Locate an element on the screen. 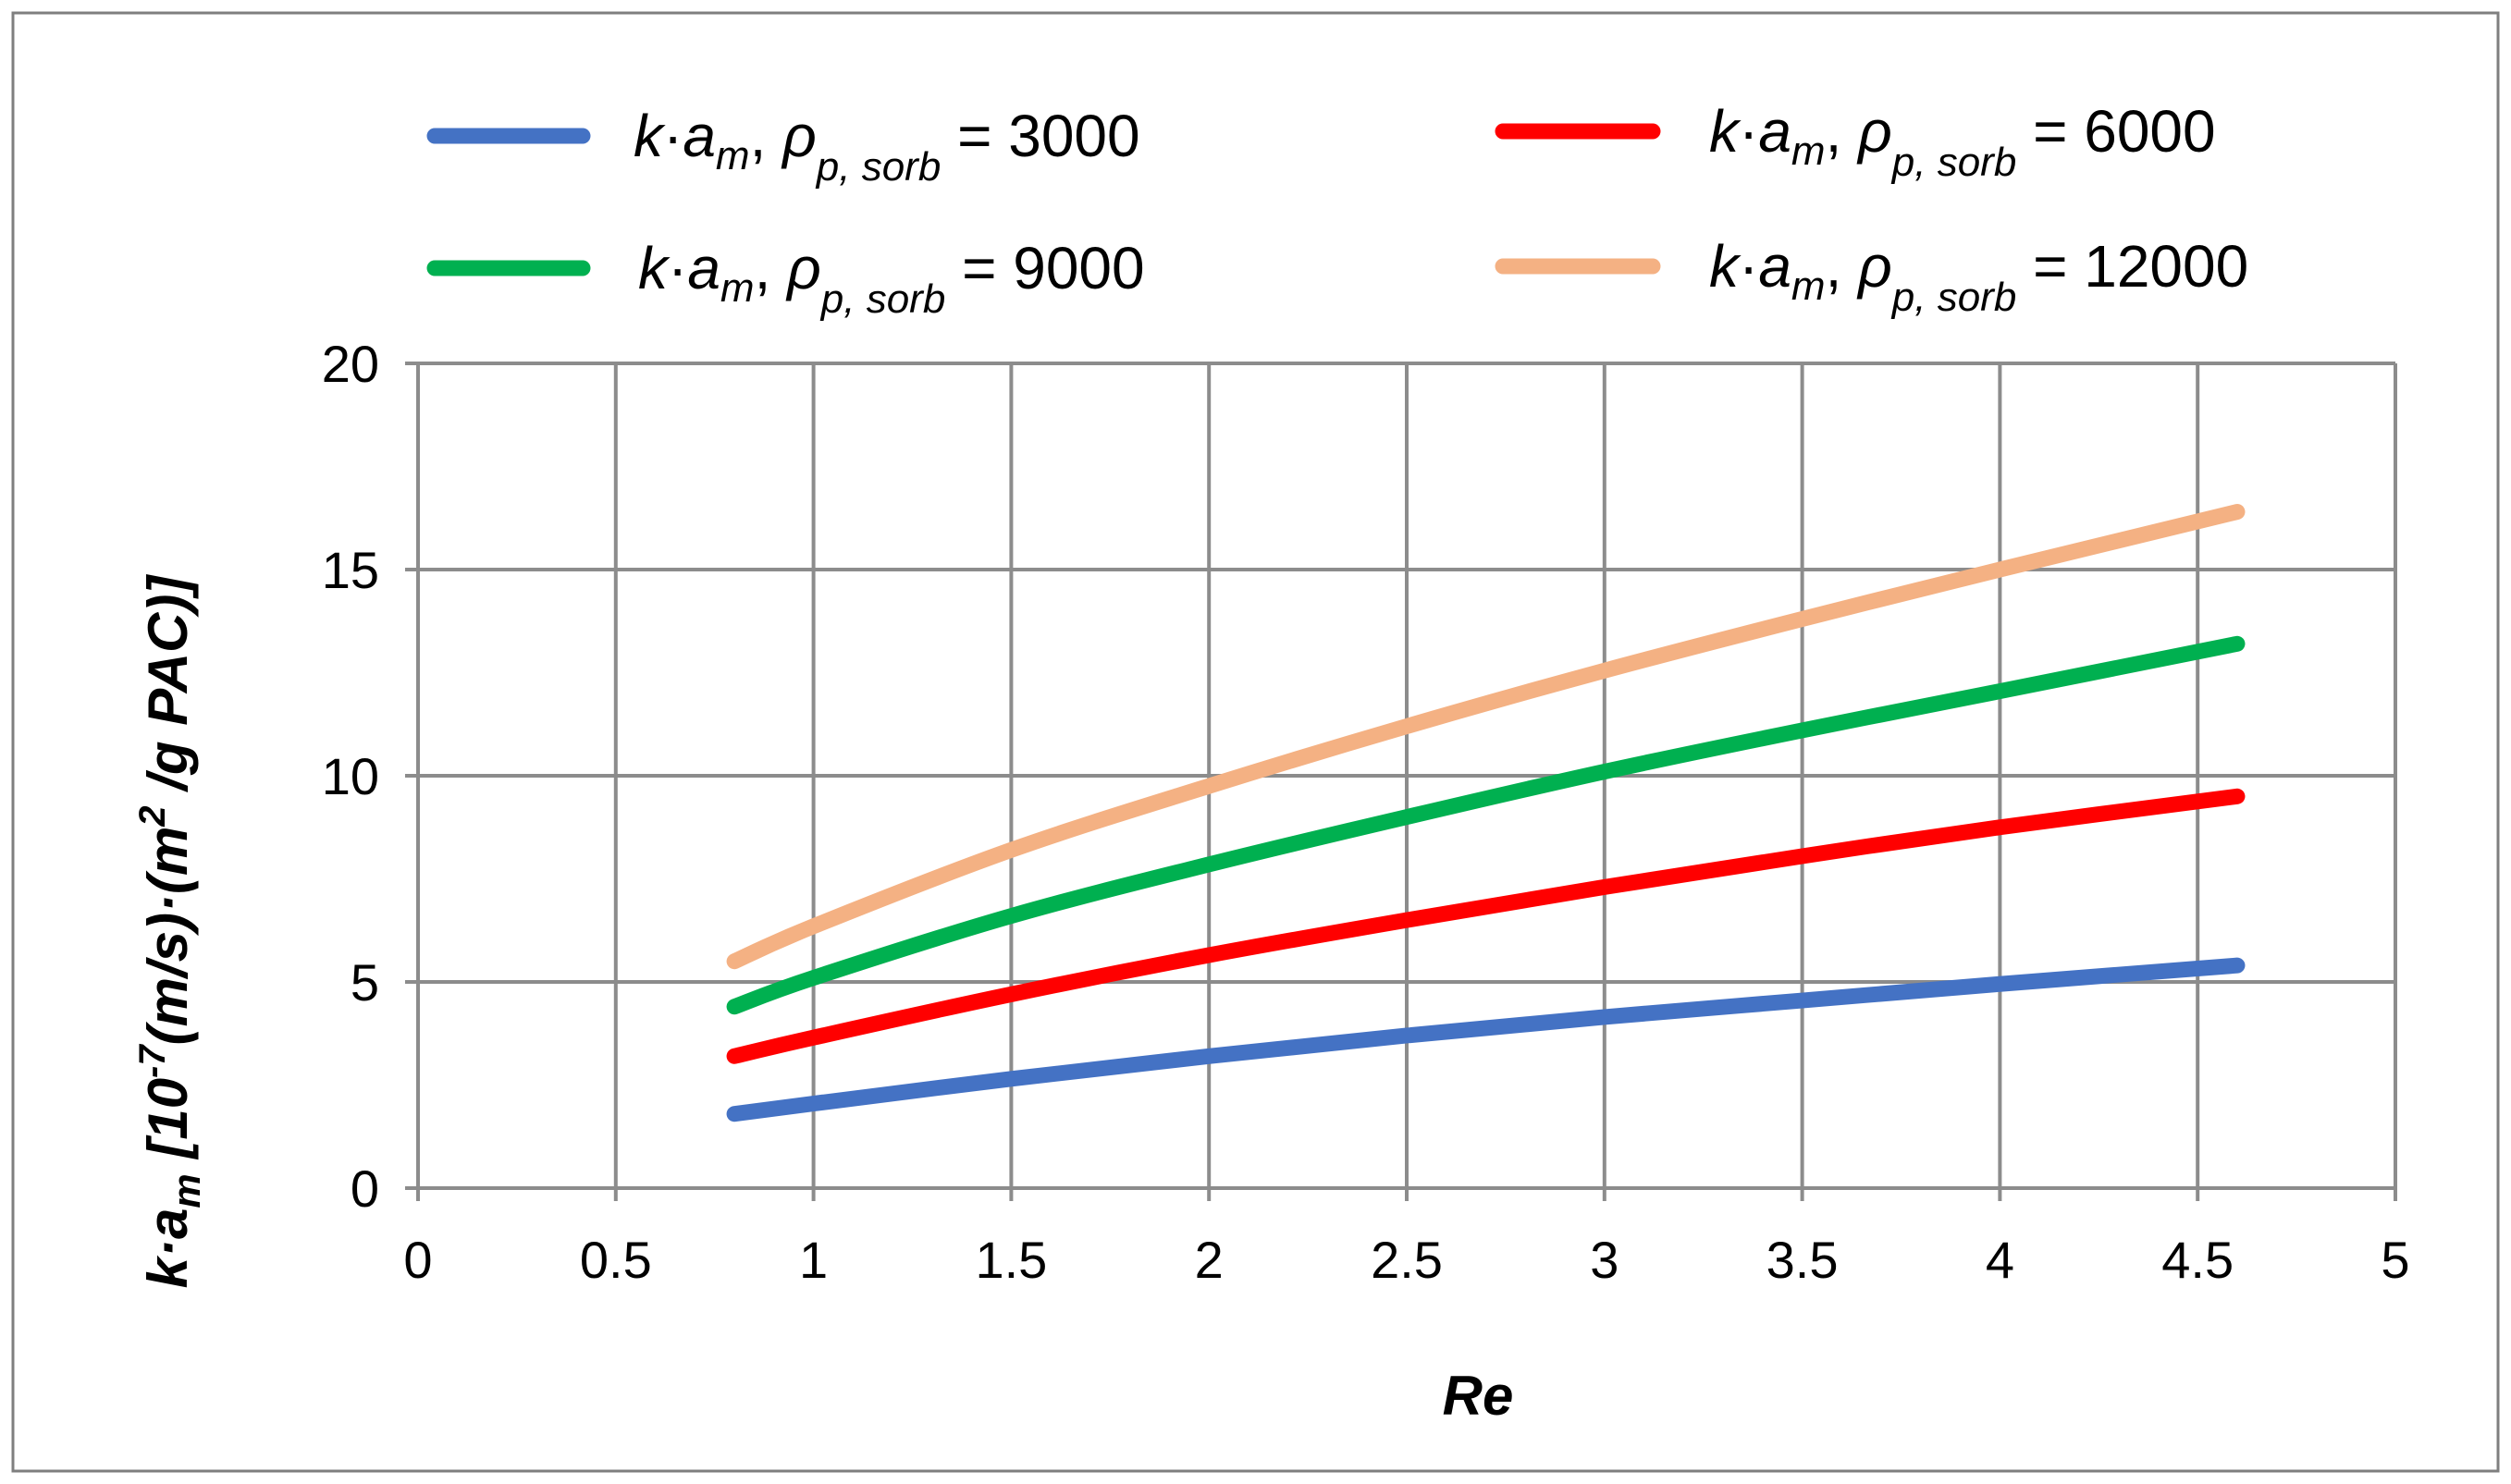  y-axis-title-suffix: /g PAC)] is located at coordinates (168, 690).